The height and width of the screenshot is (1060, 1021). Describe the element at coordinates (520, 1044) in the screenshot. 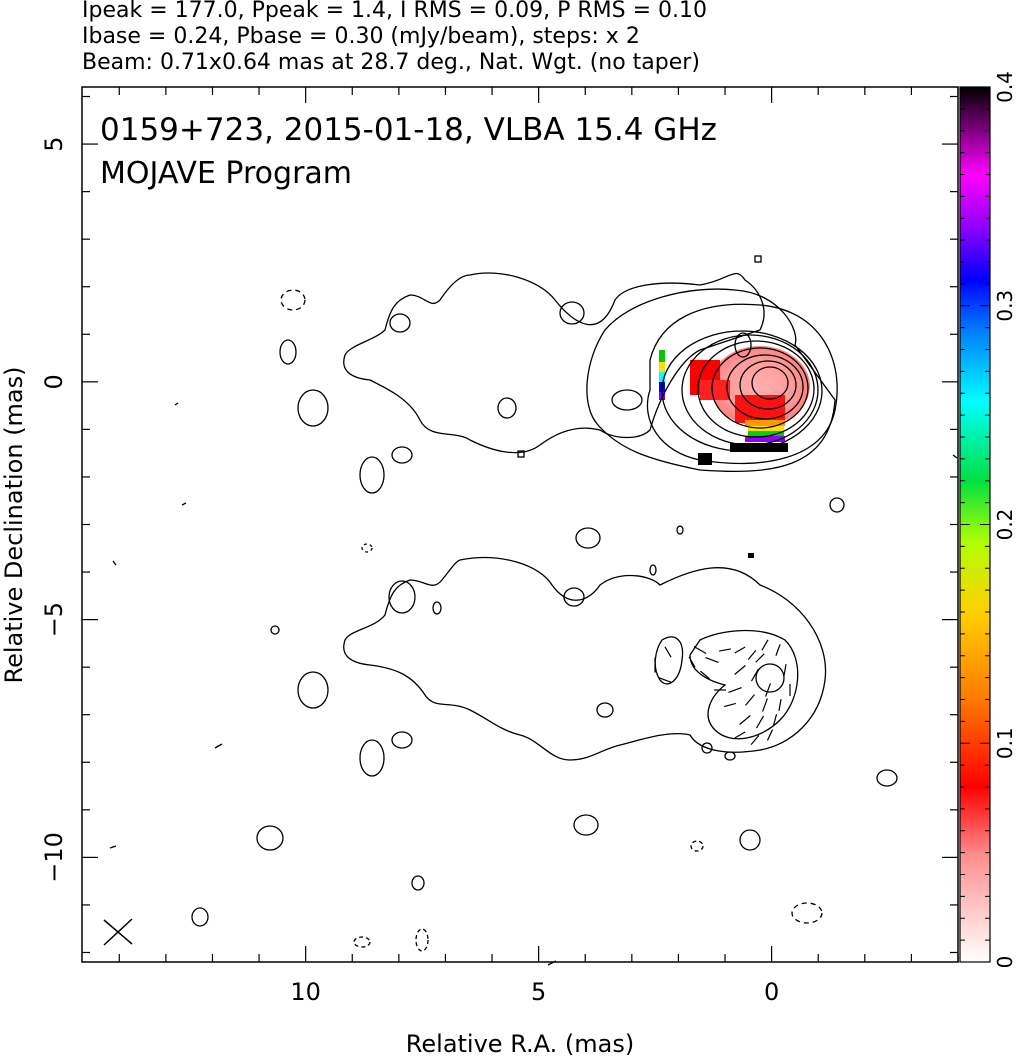

I see `x-axis-label: Relative R.A. (mas)` at that location.